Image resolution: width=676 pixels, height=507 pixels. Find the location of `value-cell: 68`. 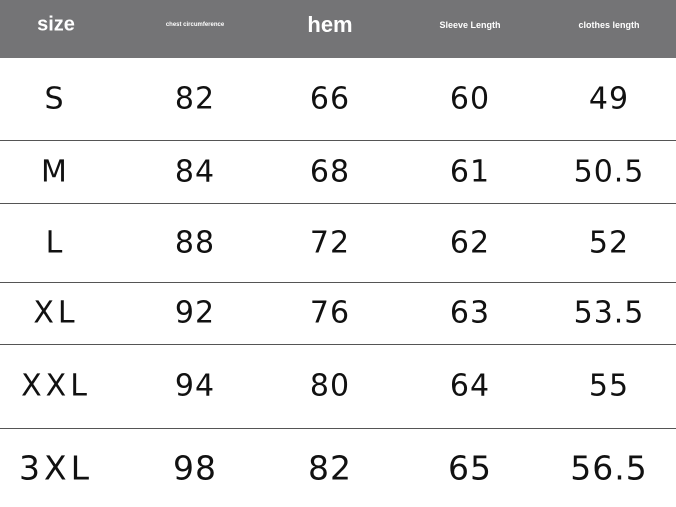

value-cell: 68 is located at coordinates (330, 171).